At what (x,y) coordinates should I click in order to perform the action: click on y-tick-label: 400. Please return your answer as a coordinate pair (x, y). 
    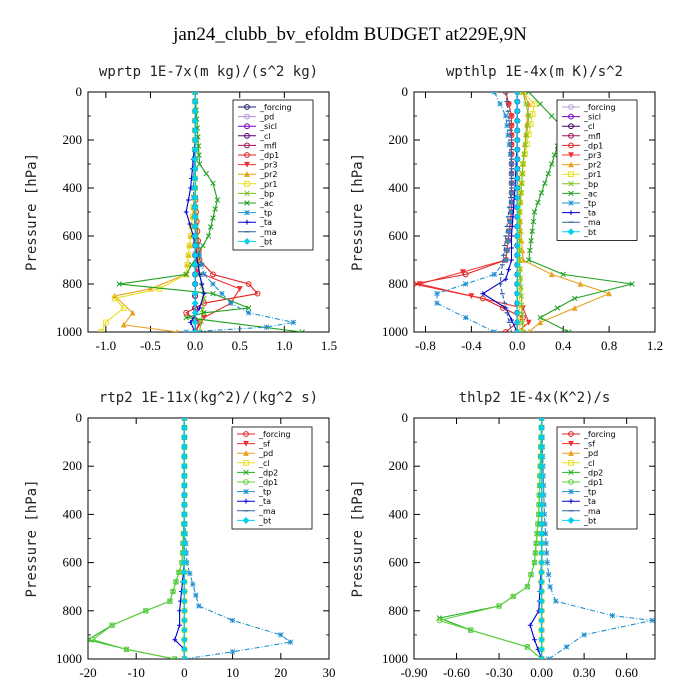
    Looking at the image, I should click on (399, 513).